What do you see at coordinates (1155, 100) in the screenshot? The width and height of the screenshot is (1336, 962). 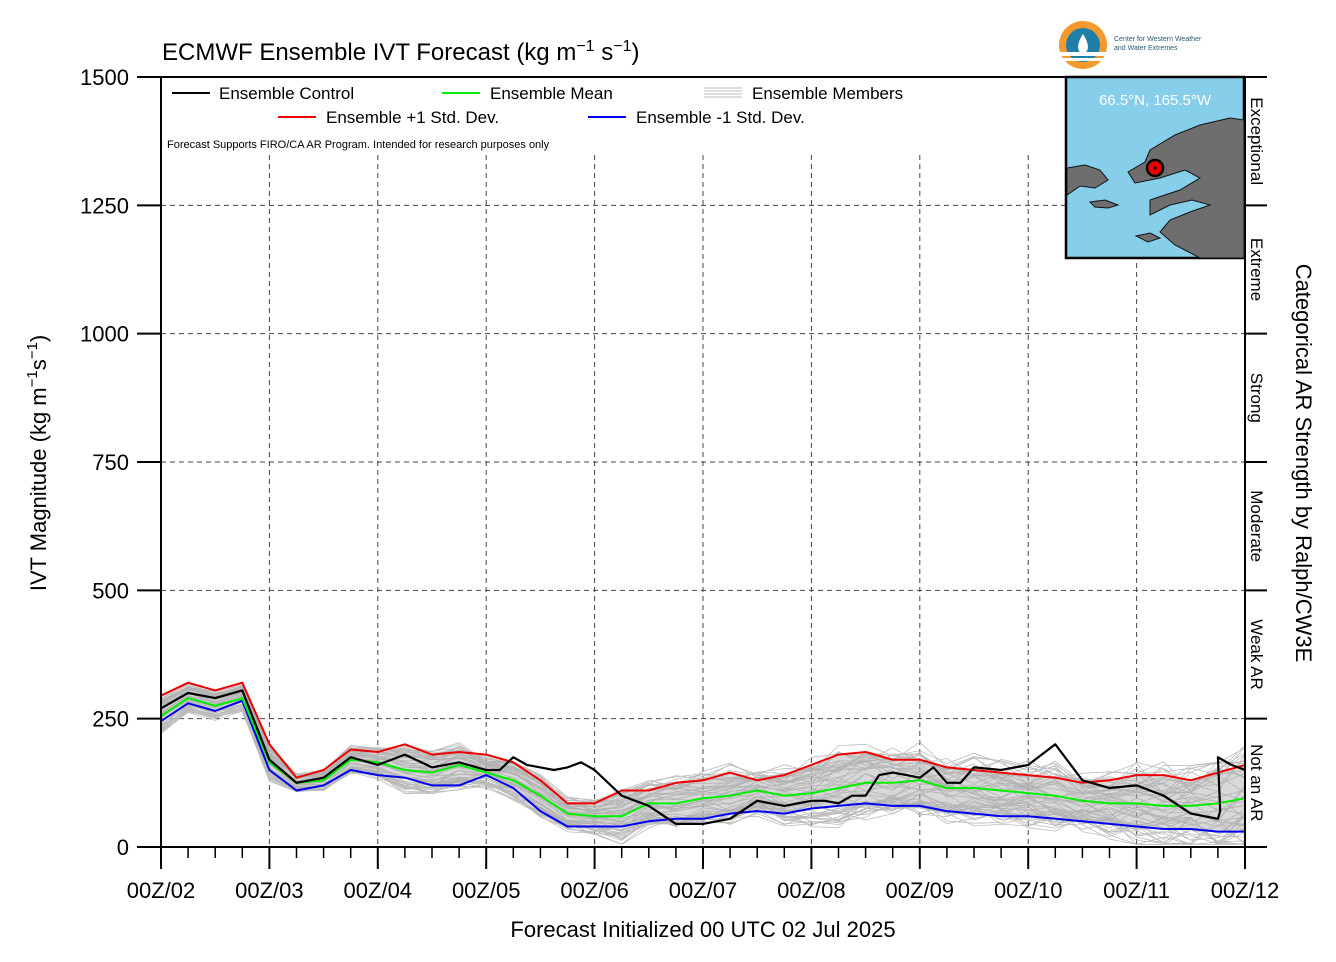 I see `inset-map-coordinates: 66.5°N, 165.5°W` at bounding box center [1155, 100].